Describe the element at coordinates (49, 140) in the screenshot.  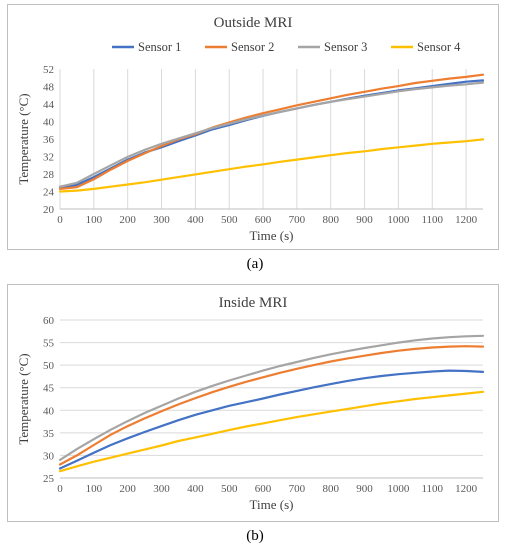
I see `y-tick-label: 36` at that location.